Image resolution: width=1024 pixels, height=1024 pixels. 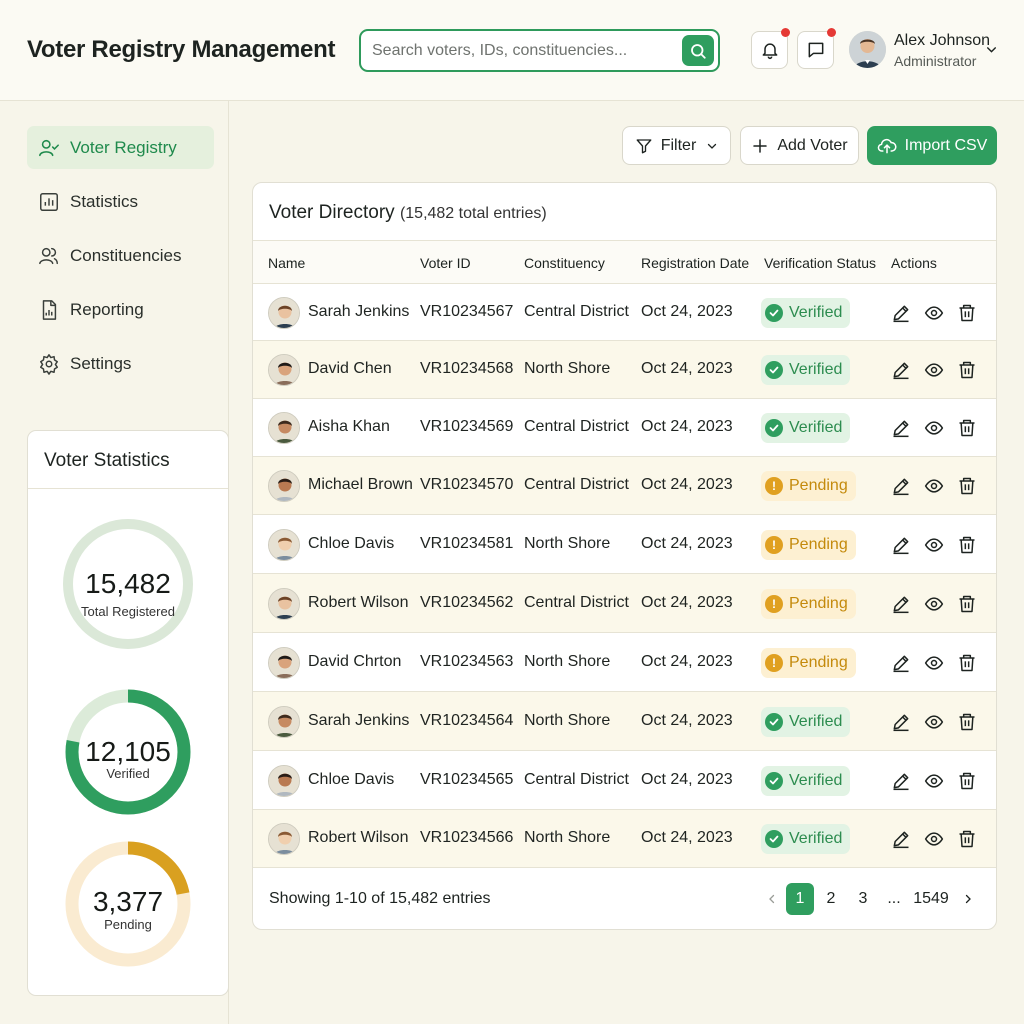 I want to click on status-label: Verified, so click(x=816, y=427).